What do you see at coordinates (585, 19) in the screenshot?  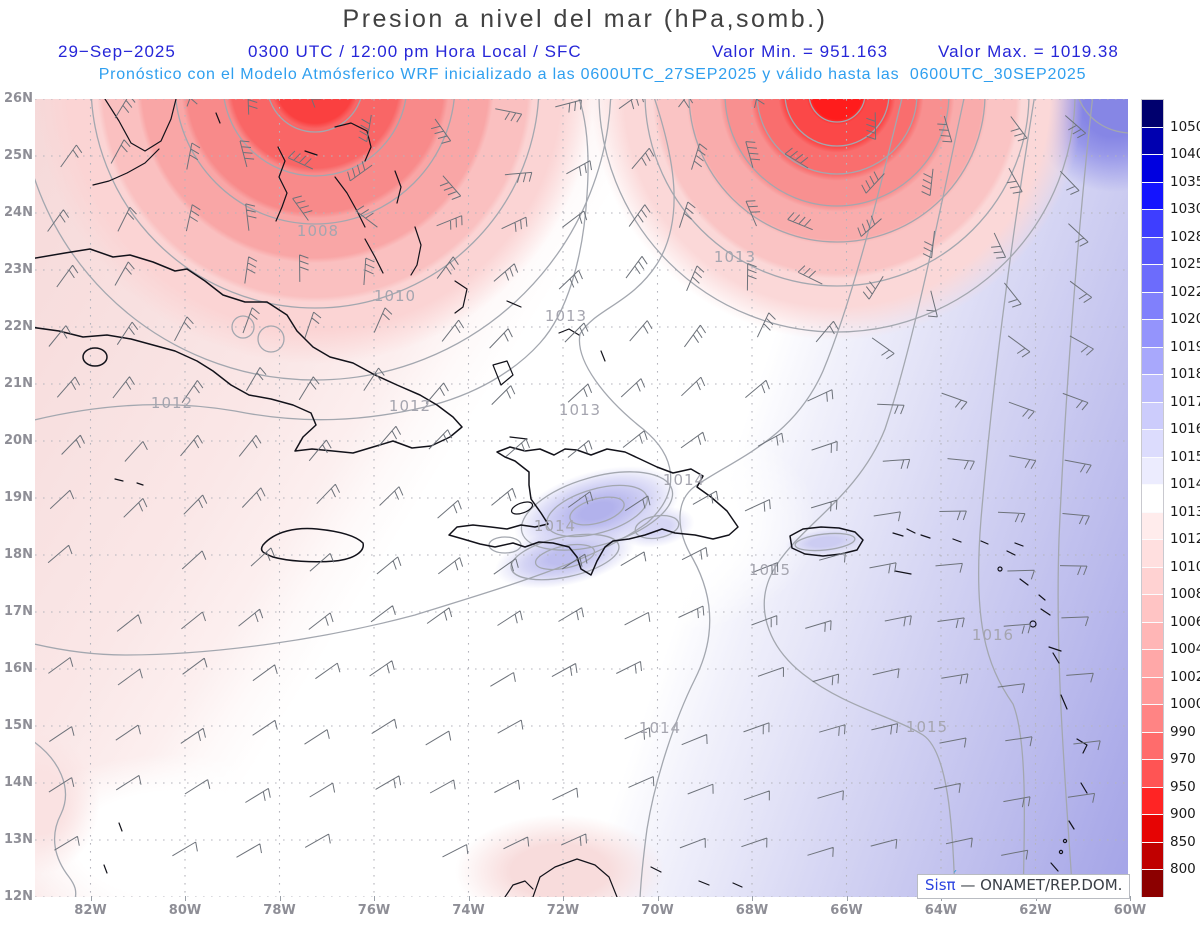 I see `page-title: Presion a nivel del mar (hPa,somb.)` at bounding box center [585, 19].